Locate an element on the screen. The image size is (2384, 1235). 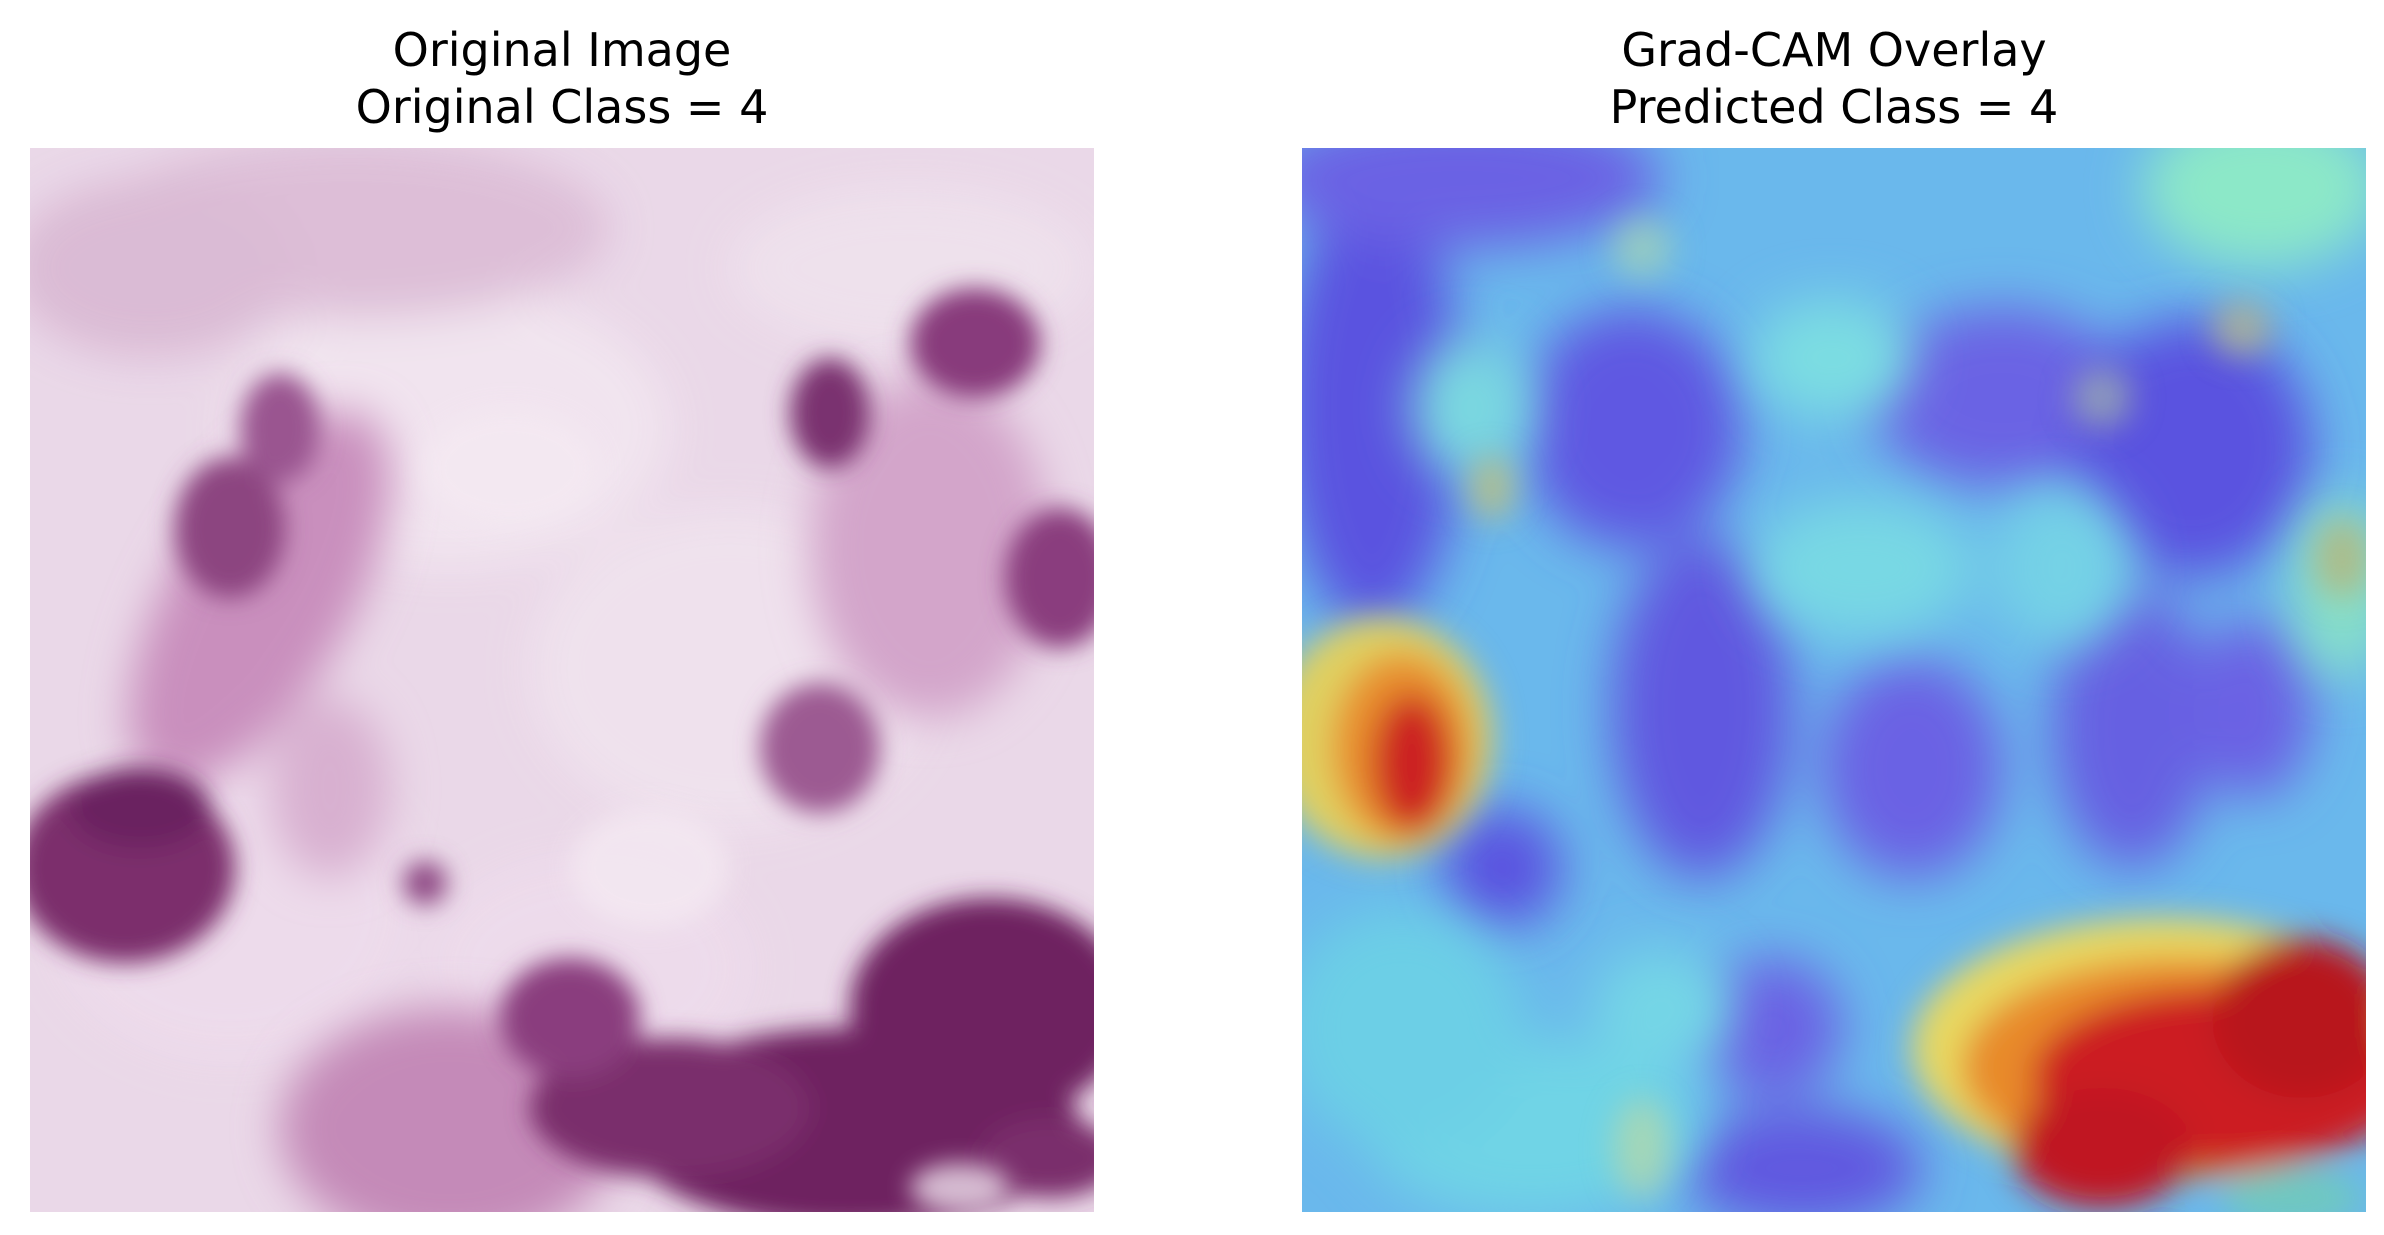
gradcam-overlay-title-line1: Grad-CAM Overlay is located at coordinates (1834, 50).